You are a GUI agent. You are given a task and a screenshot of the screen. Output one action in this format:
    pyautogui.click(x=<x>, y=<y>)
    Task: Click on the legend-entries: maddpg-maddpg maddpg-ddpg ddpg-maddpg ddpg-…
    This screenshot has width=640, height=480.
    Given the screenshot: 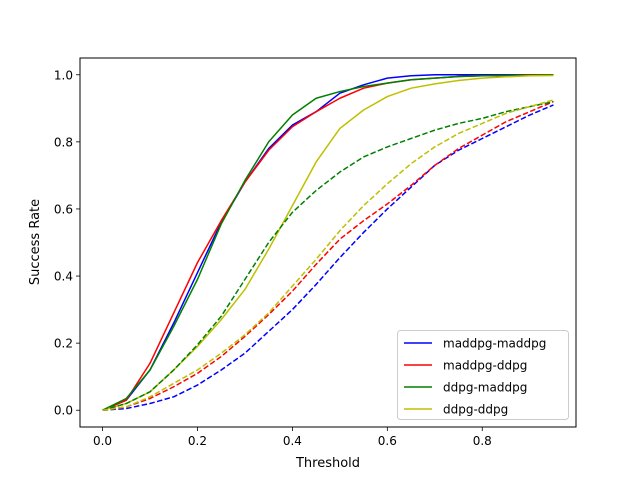 What is the action you would take?
    pyautogui.click(x=475, y=377)
    